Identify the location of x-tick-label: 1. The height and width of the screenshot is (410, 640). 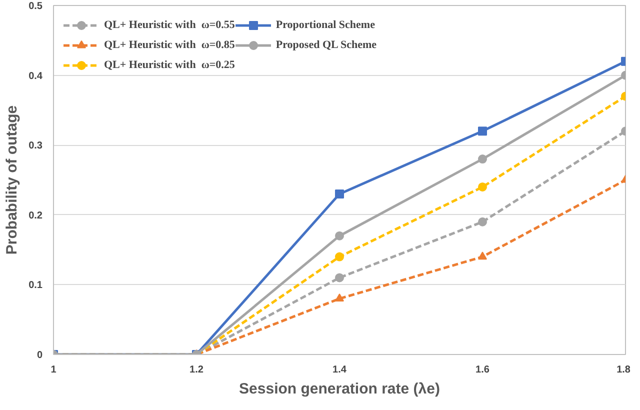
(53, 370).